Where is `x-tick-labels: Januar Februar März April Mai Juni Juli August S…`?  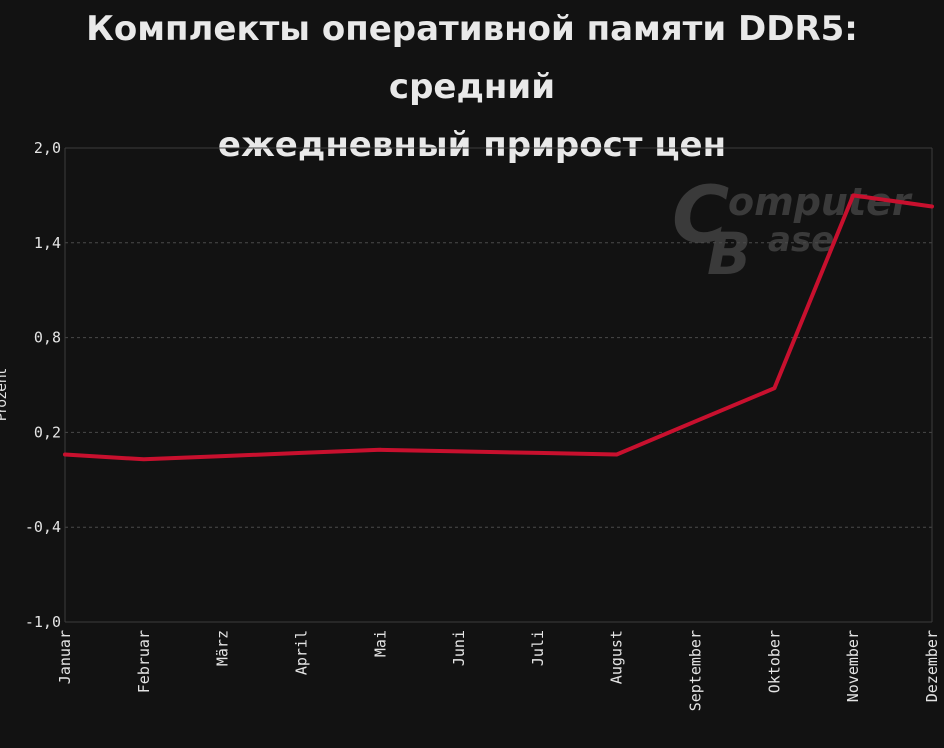 x-tick-labels: Januar Februar März April Mai Juni Juli August S… is located at coordinates (498, 670).